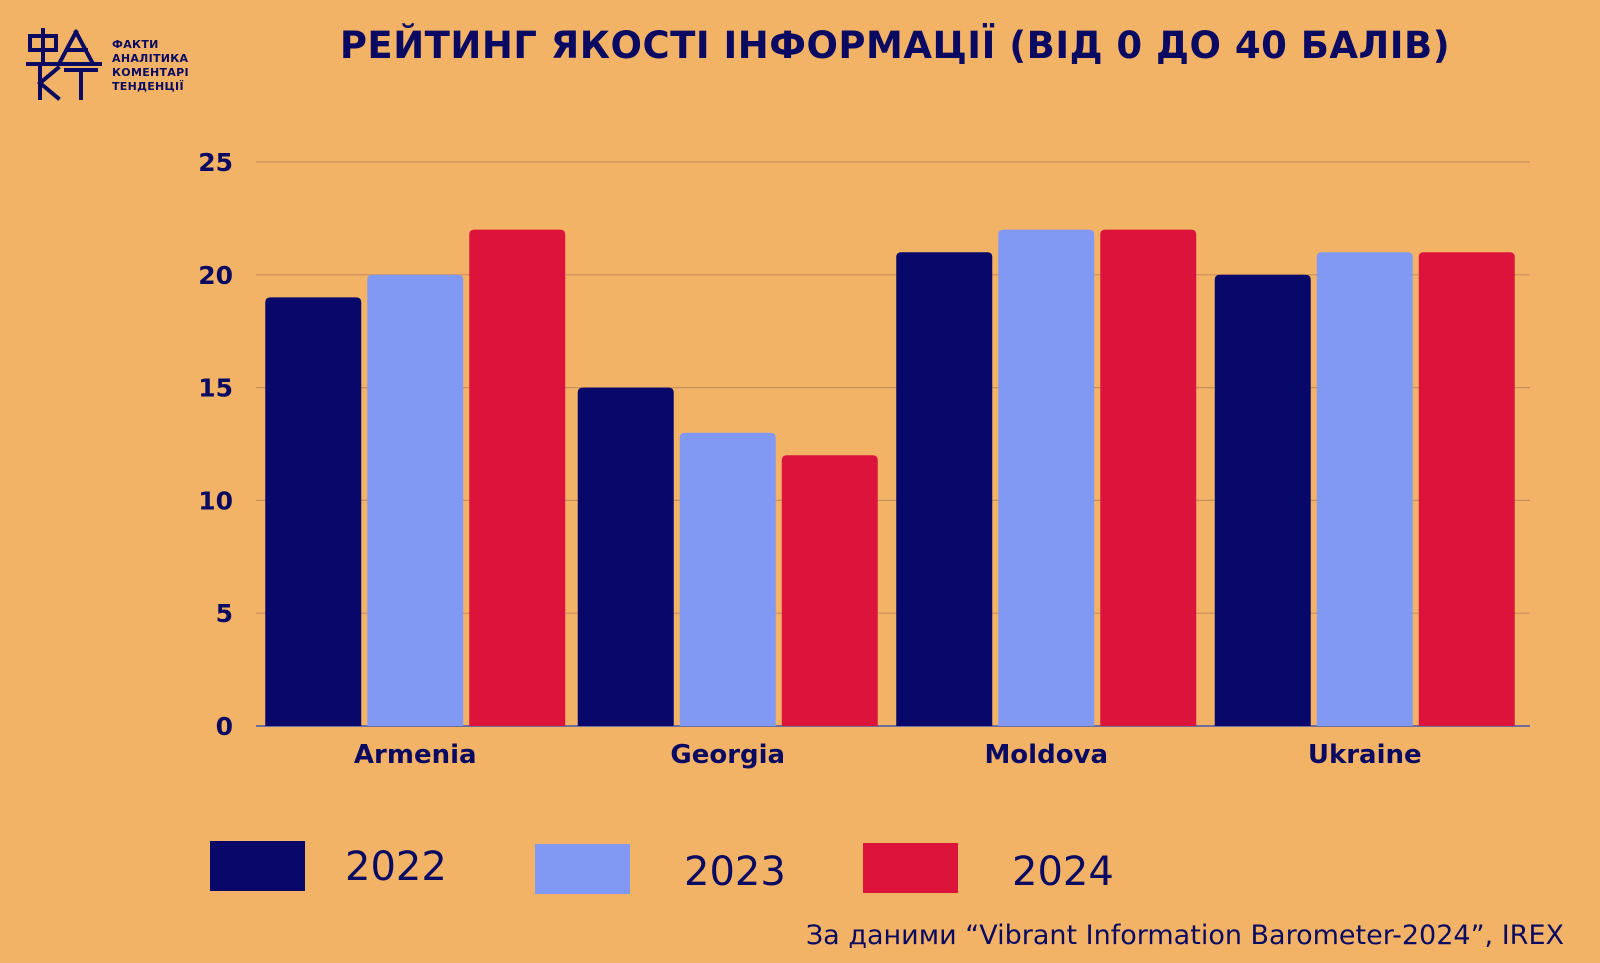  I want to click on fakt-logo-mark, so click(64, 64).